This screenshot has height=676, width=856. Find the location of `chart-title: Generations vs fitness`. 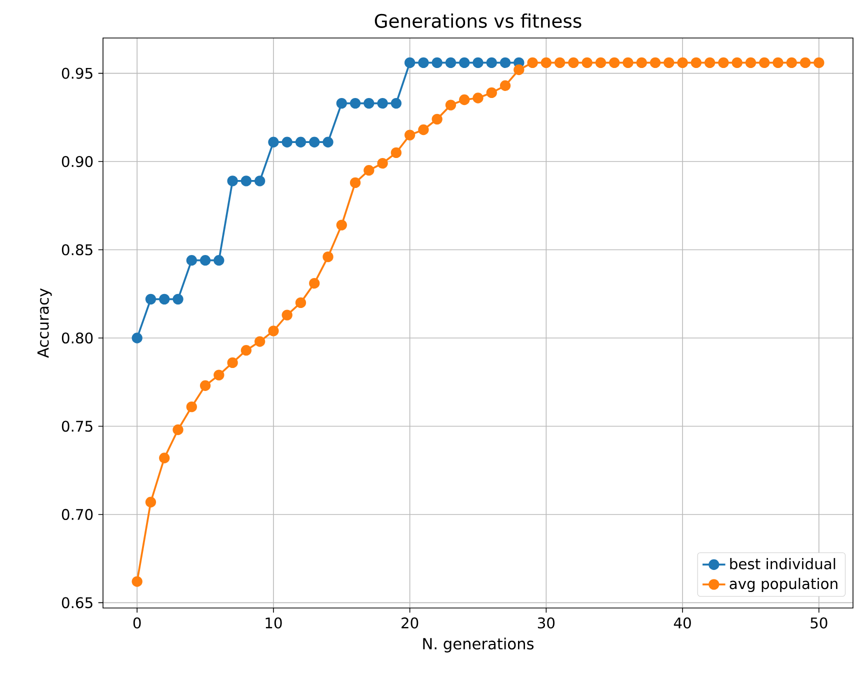

chart-title: Generations vs fitness is located at coordinates (478, 21).